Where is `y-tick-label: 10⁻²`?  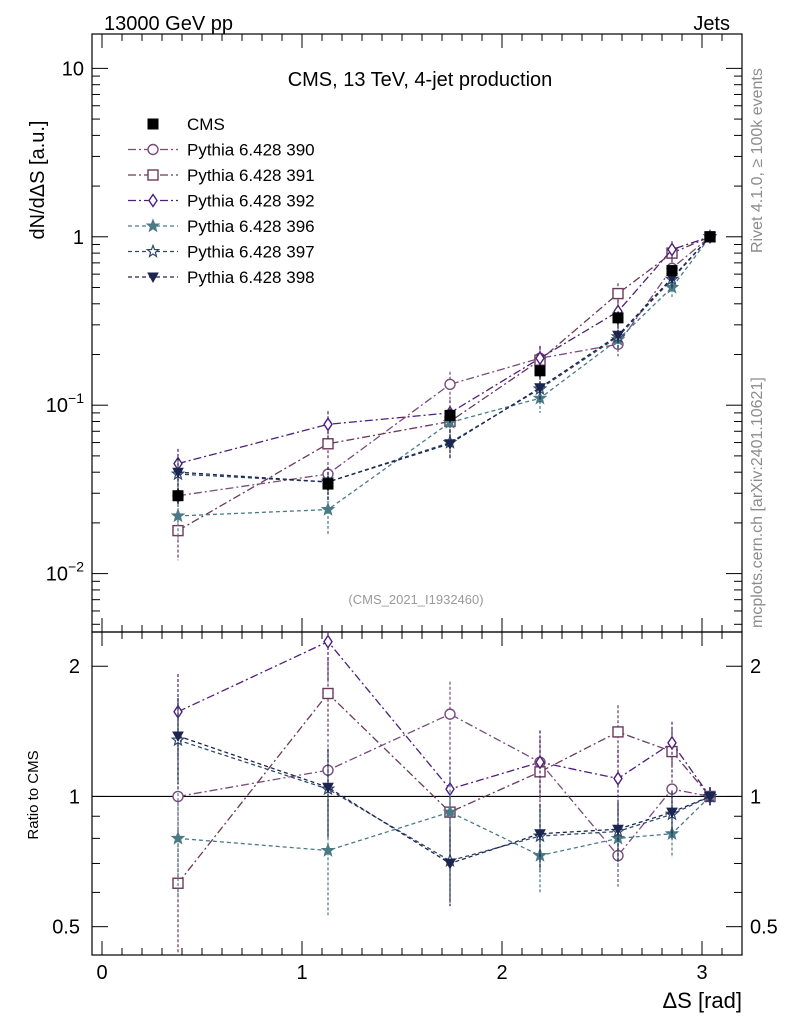 y-tick-label: 10⁻² is located at coordinates (65, 572).